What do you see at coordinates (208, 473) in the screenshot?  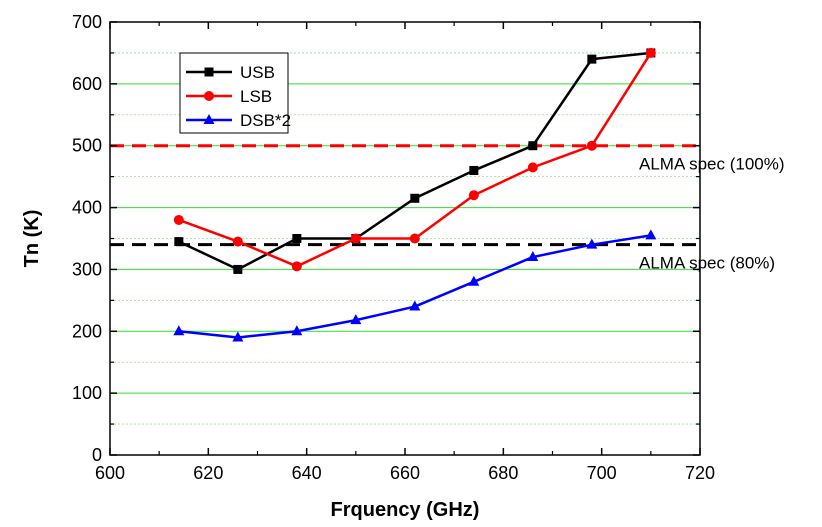 I see `x-tick-label: 620` at bounding box center [208, 473].